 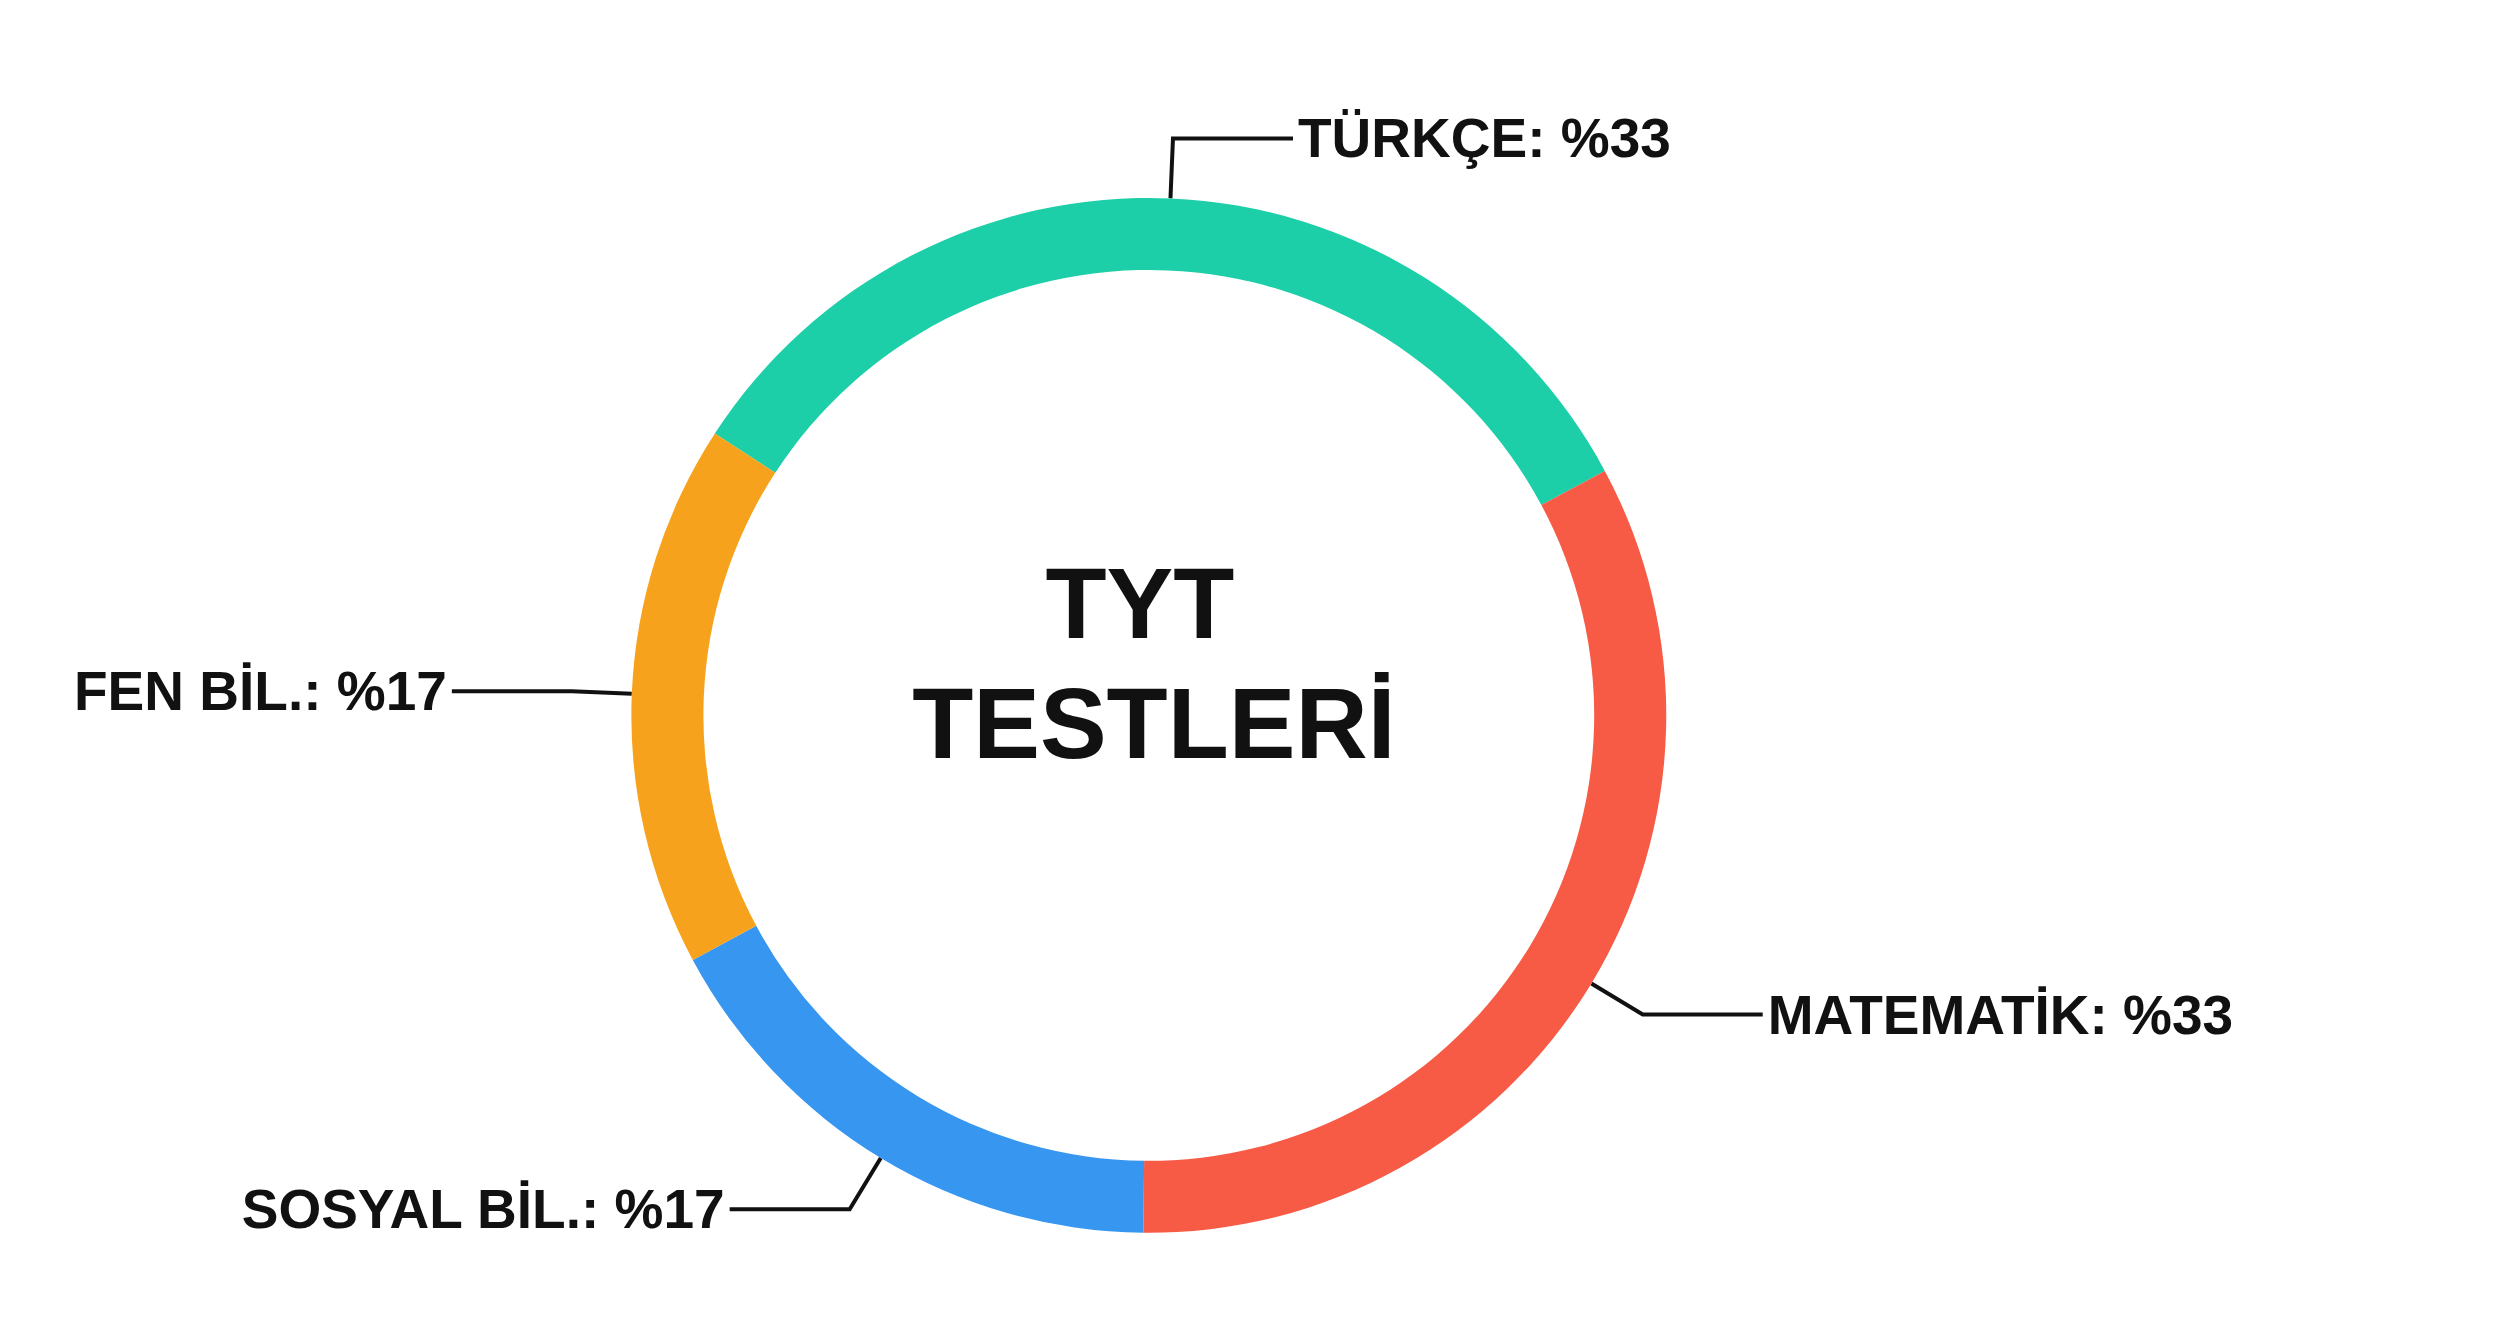 What do you see at coordinates (1484, 138) in the screenshot?
I see `slice-label: TÜRKÇE: %33` at bounding box center [1484, 138].